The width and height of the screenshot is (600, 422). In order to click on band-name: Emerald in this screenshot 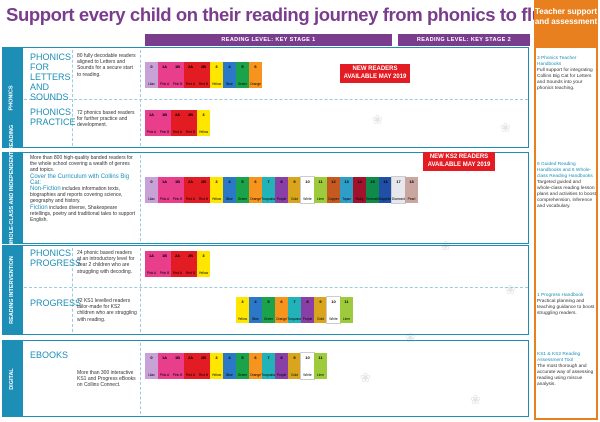, I will do `click(372, 199)`.